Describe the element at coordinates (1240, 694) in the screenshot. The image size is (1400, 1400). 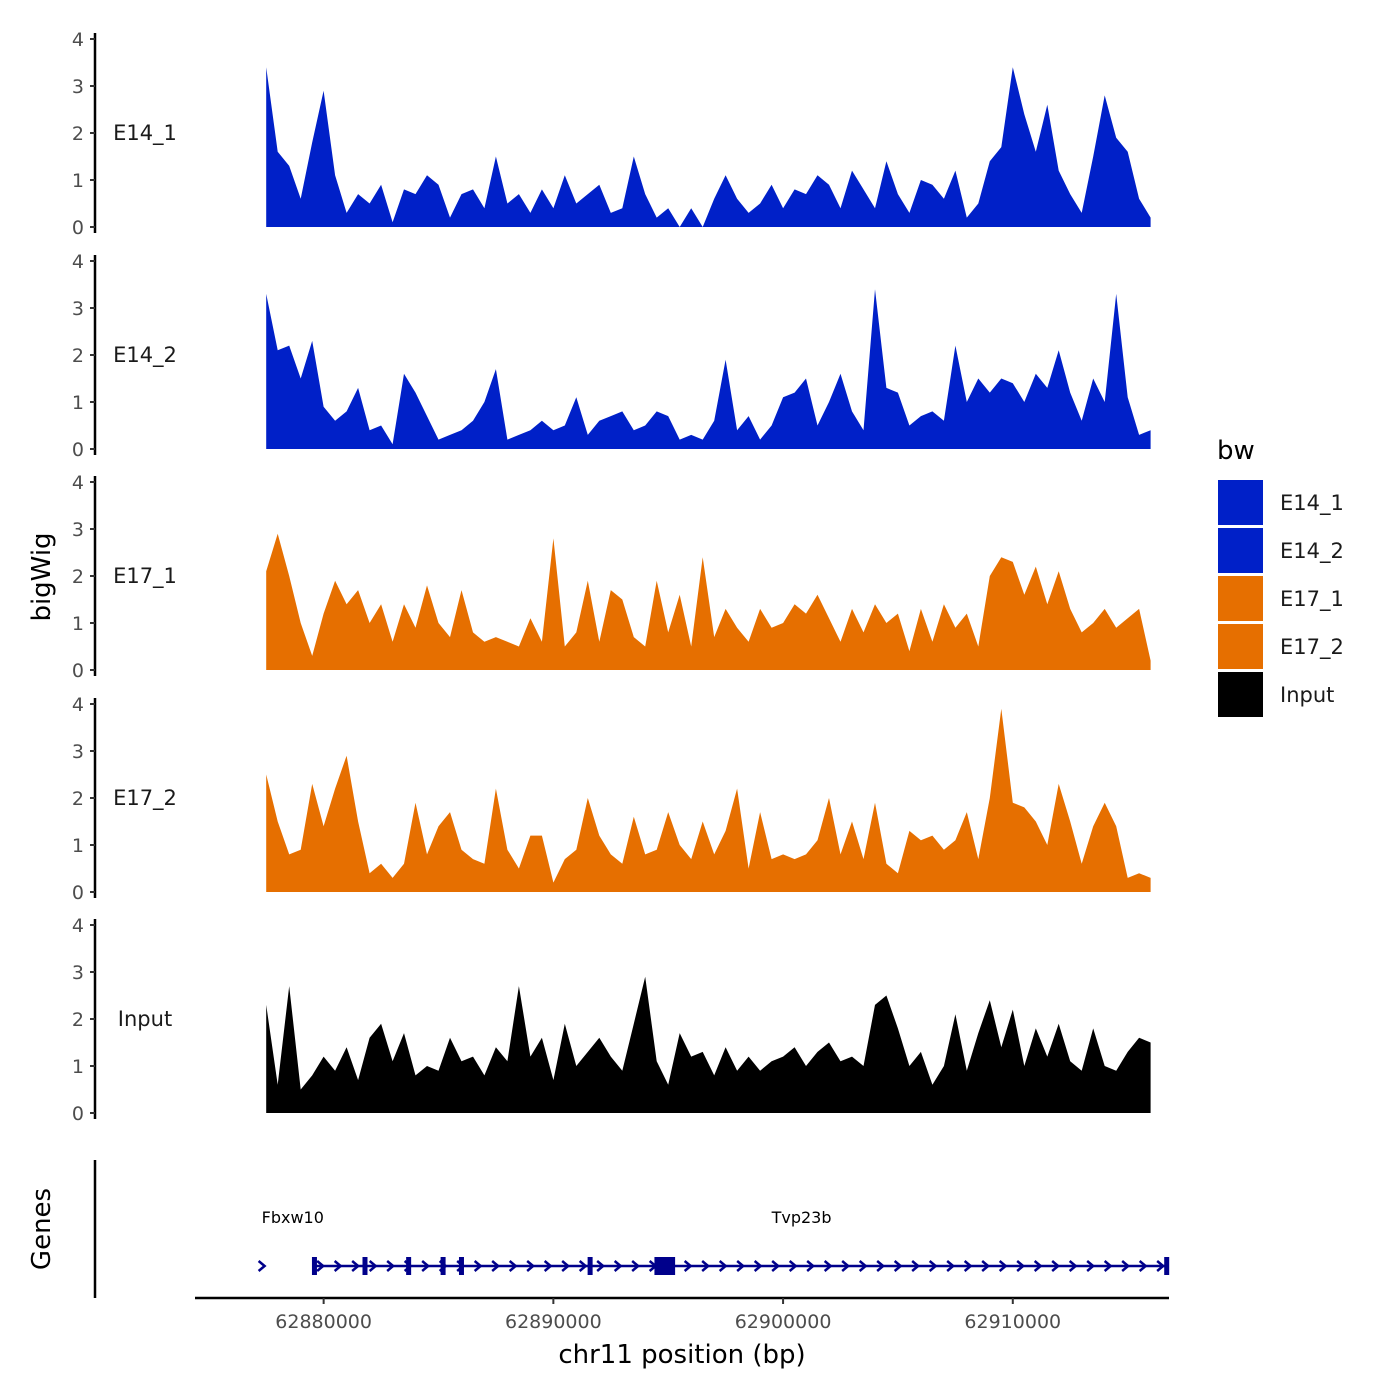
I see `legend-swatch-Input` at that location.